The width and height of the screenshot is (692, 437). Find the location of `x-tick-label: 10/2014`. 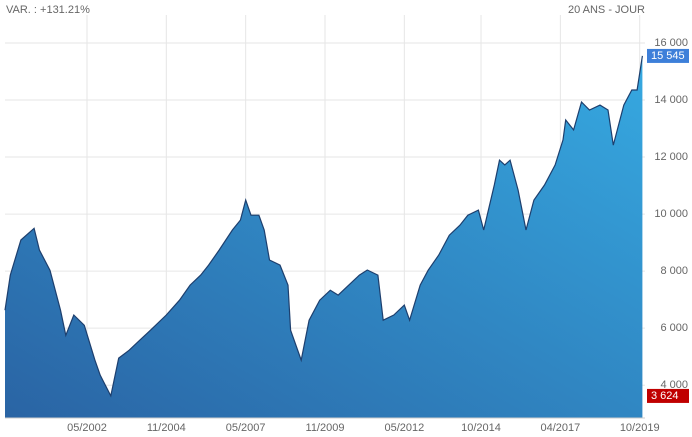

x-tick-label: 10/2014 is located at coordinates (481, 428).